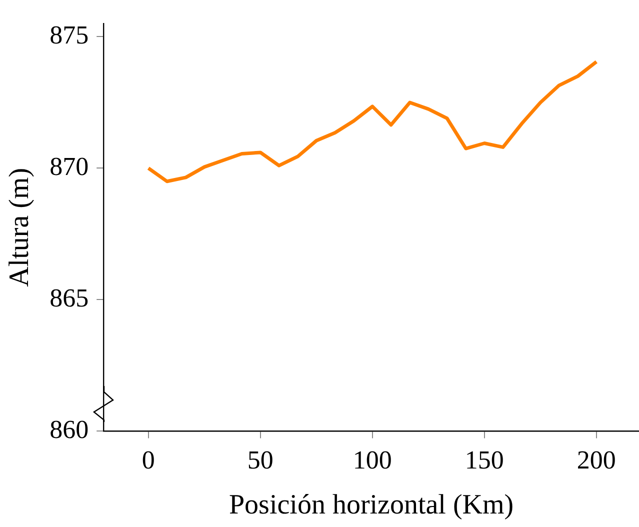  I want to click on x-tick-label: 100, so click(372, 460).